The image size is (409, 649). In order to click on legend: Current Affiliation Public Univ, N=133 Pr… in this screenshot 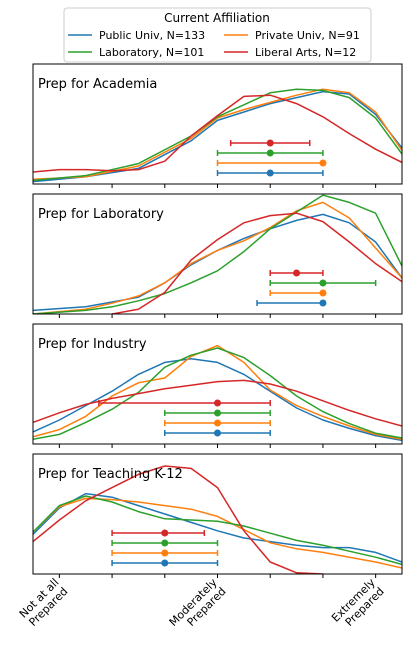, I will do `click(217, 35)`.